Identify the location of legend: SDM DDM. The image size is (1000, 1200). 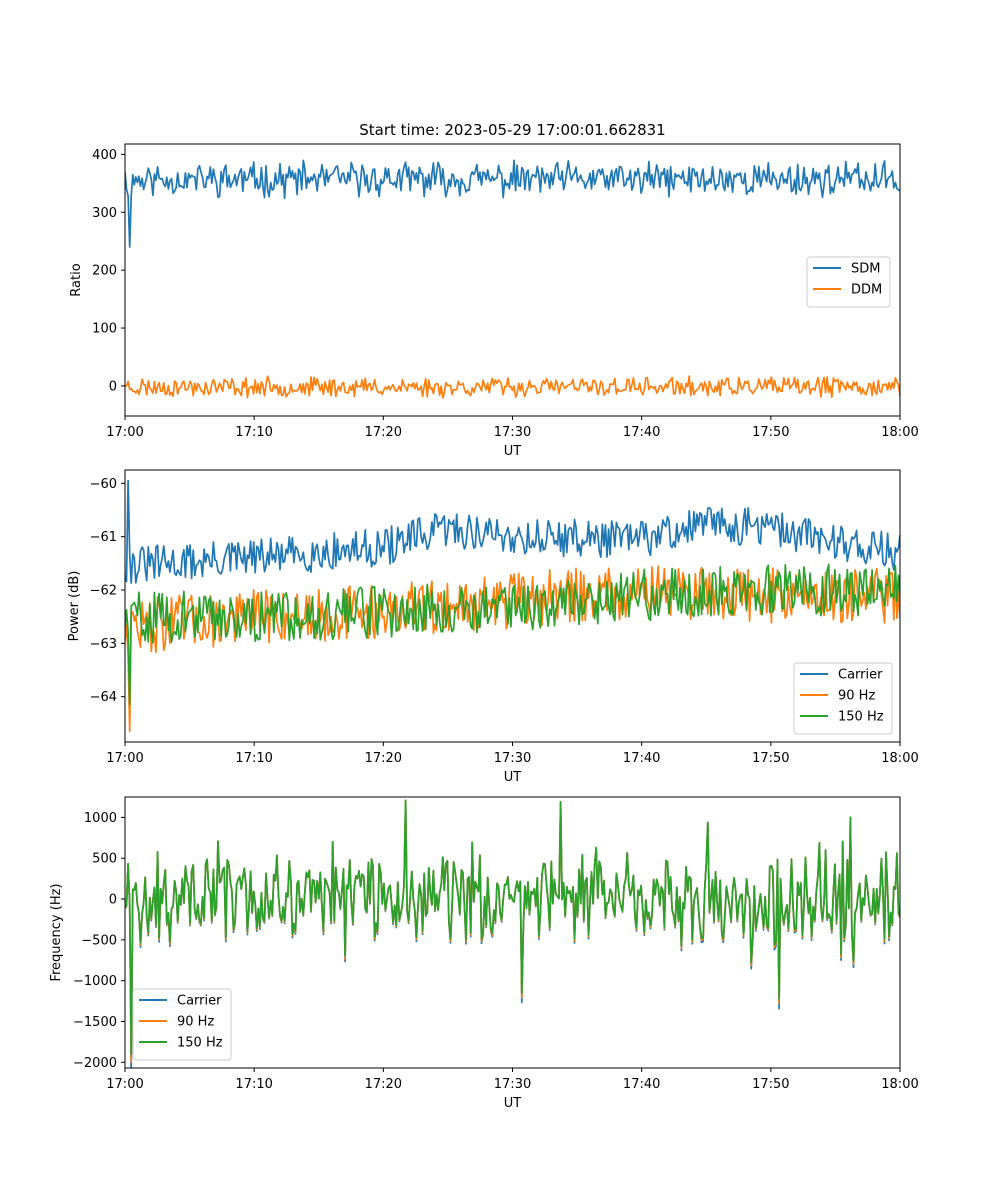
(848, 282).